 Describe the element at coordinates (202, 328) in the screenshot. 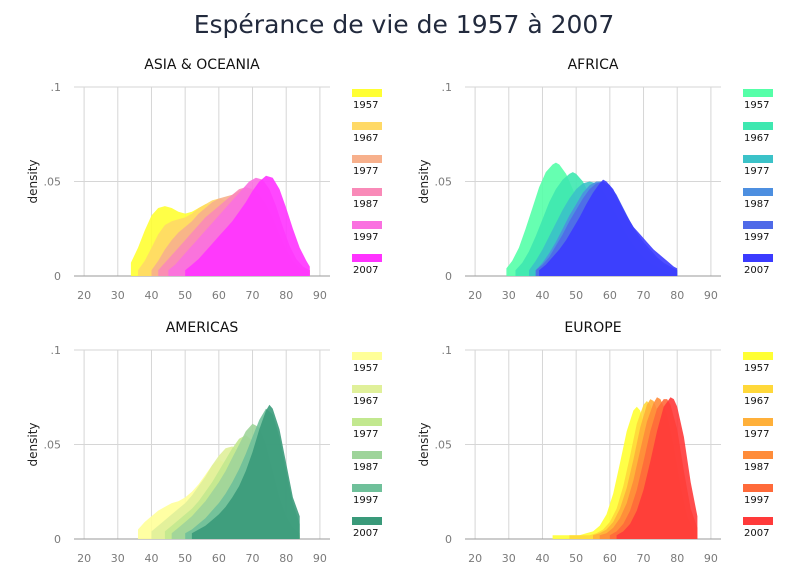

I see `panel-title-americas: AMERICAS` at that location.